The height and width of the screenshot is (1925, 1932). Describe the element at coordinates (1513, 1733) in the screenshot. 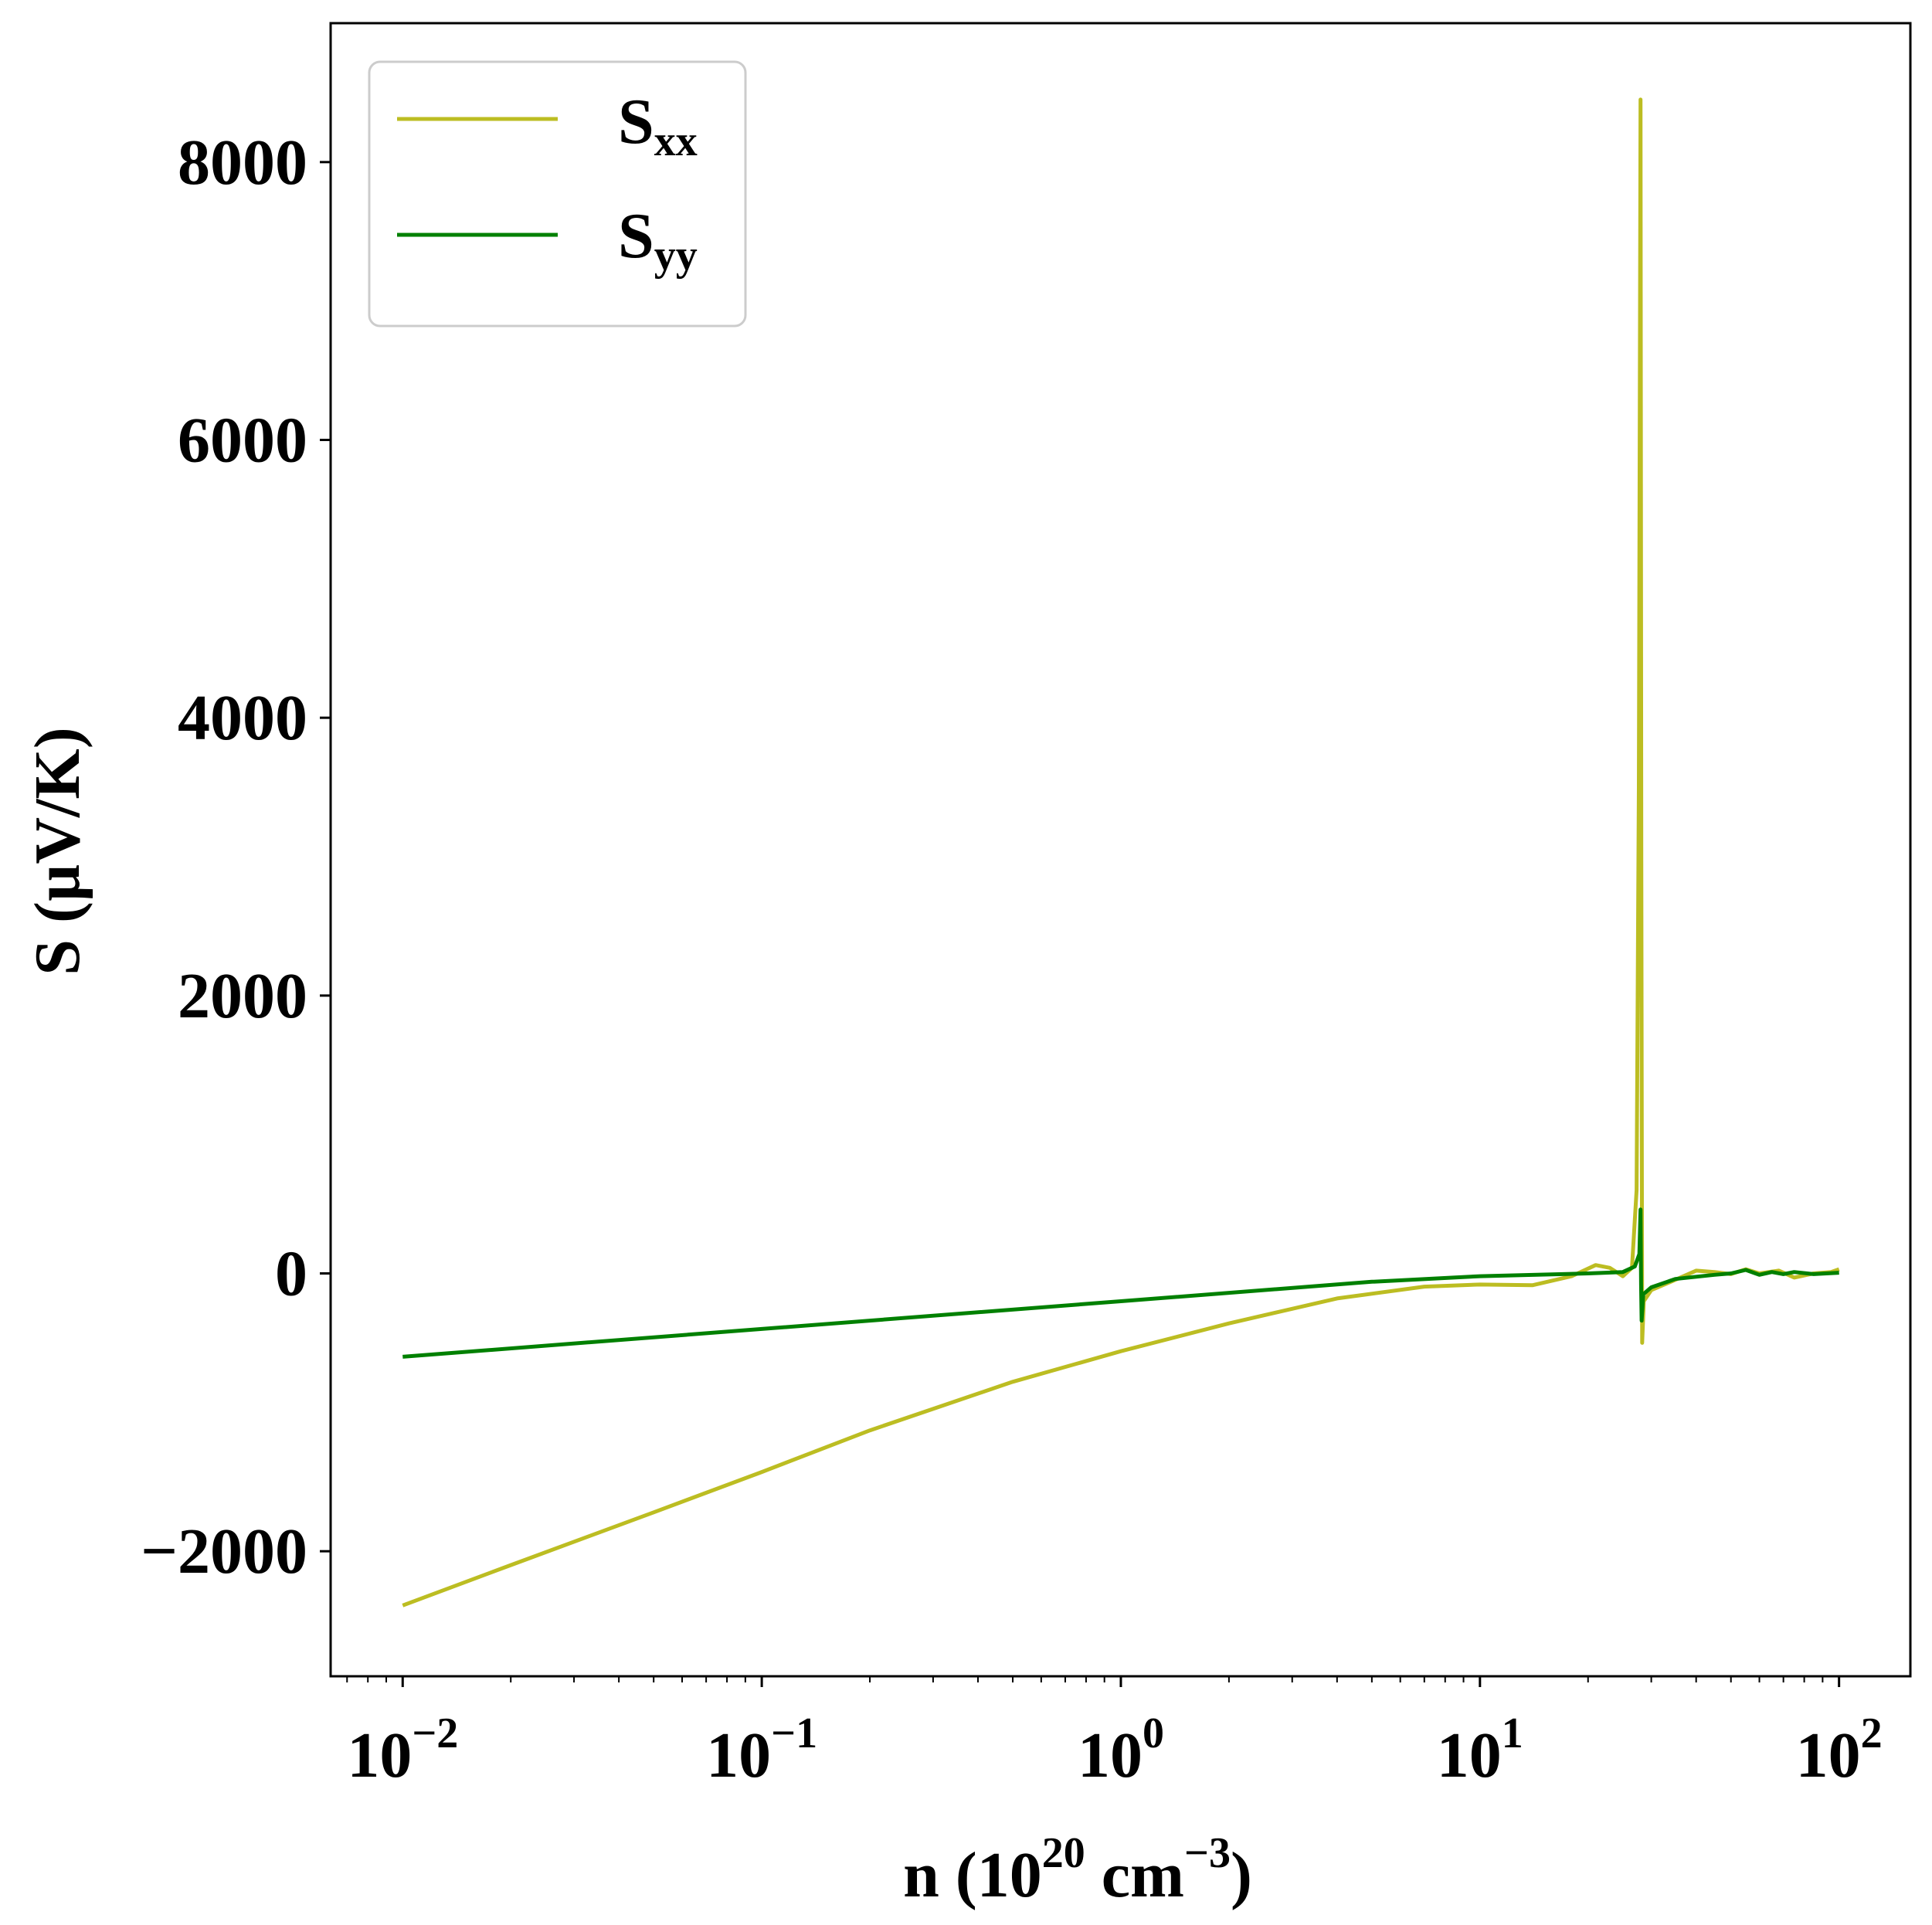

I see `x-tick-label-exponent: 1` at that location.